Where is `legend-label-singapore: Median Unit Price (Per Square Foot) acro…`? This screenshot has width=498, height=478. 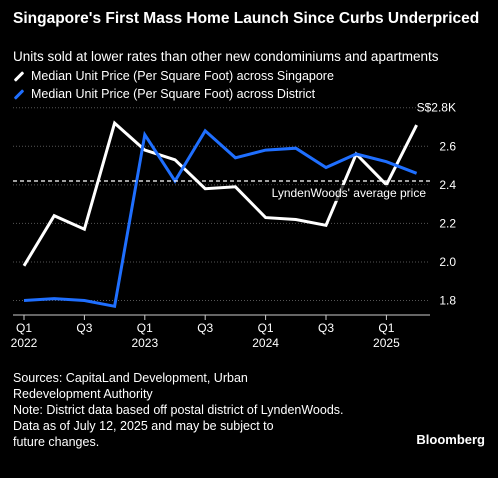
legend-label-singapore: Median Unit Price (Per Square Foot) acro… is located at coordinates (182, 76).